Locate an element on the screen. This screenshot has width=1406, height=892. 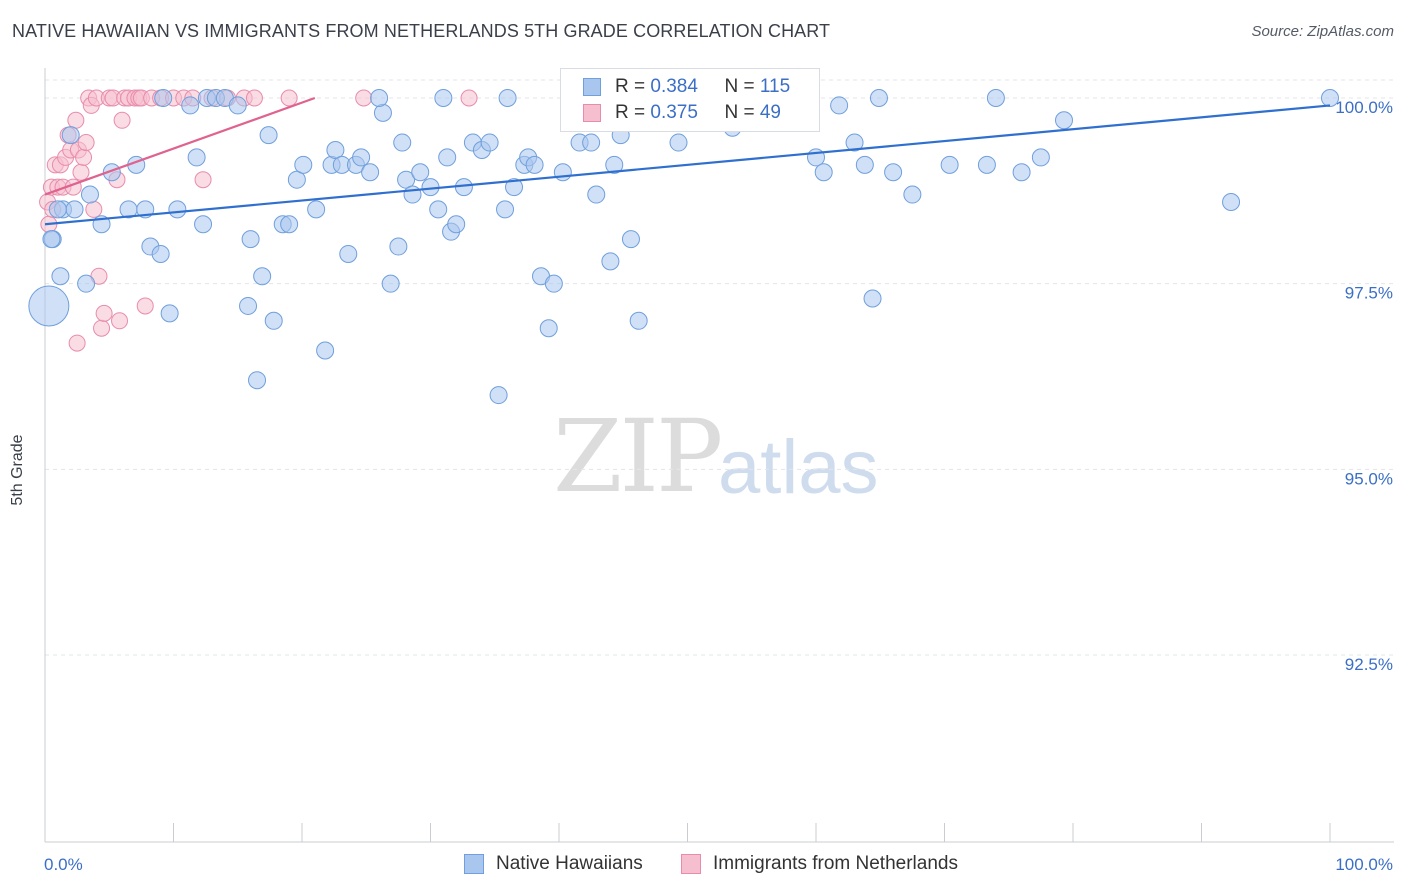
n-value: 49 is located at coordinates (770, 112).